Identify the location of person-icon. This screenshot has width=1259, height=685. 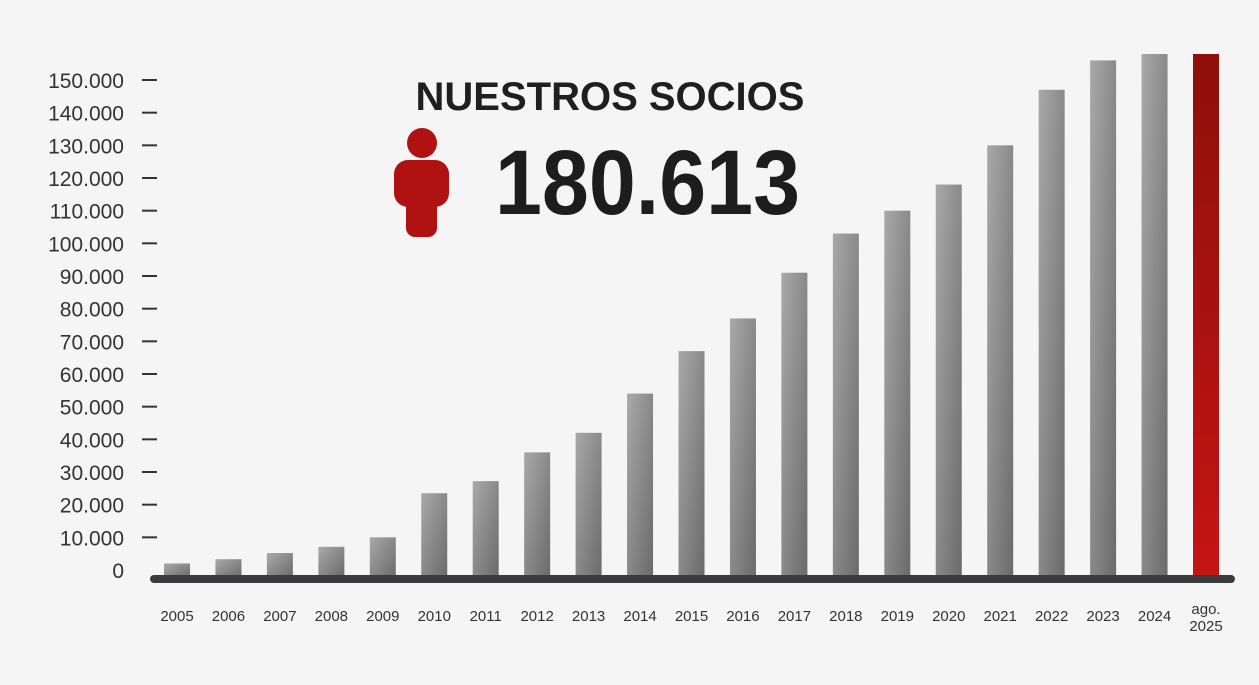
(421, 182).